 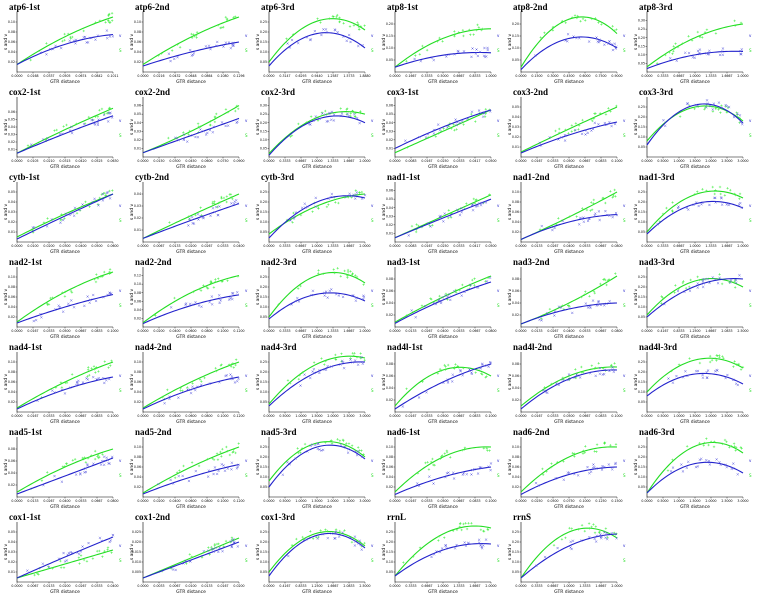 I want to click on x-tick-label: 0.3333, so click(x=536, y=586).